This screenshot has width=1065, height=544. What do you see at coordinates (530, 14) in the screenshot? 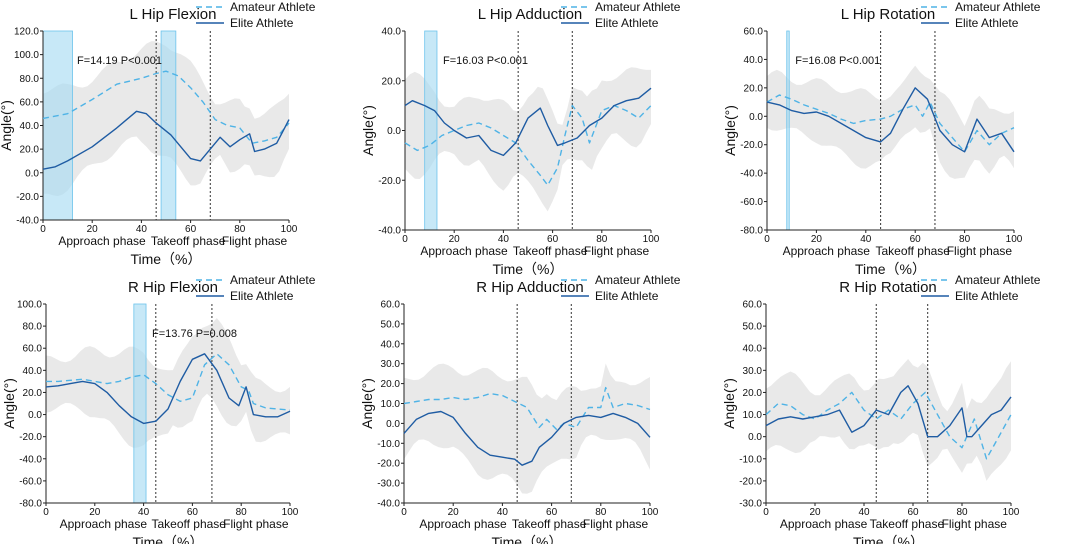
I see `panel-title: L Hip Adduction` at bounding box center [530, 14].